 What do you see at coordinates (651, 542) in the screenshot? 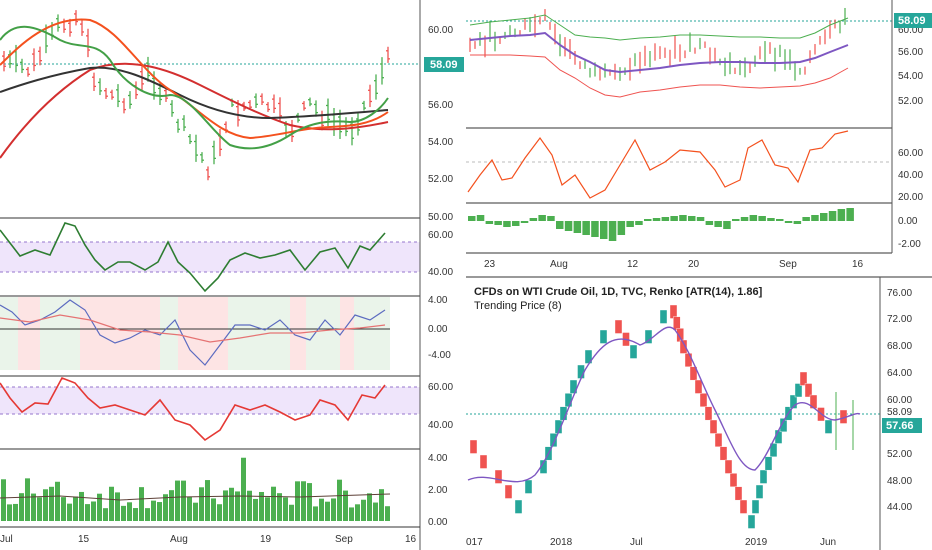
I see `renko-time-axis: 017 2018 Jul 2019 Jun` at bounding box center [651, 542].